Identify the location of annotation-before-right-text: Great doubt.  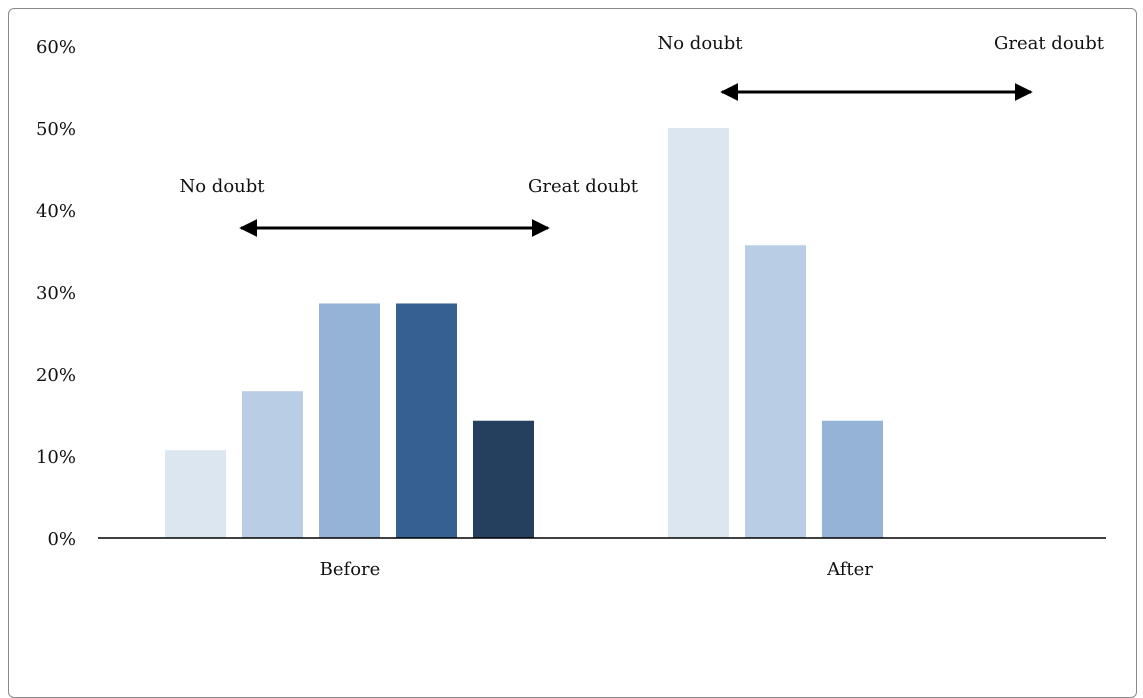
(583, 186).